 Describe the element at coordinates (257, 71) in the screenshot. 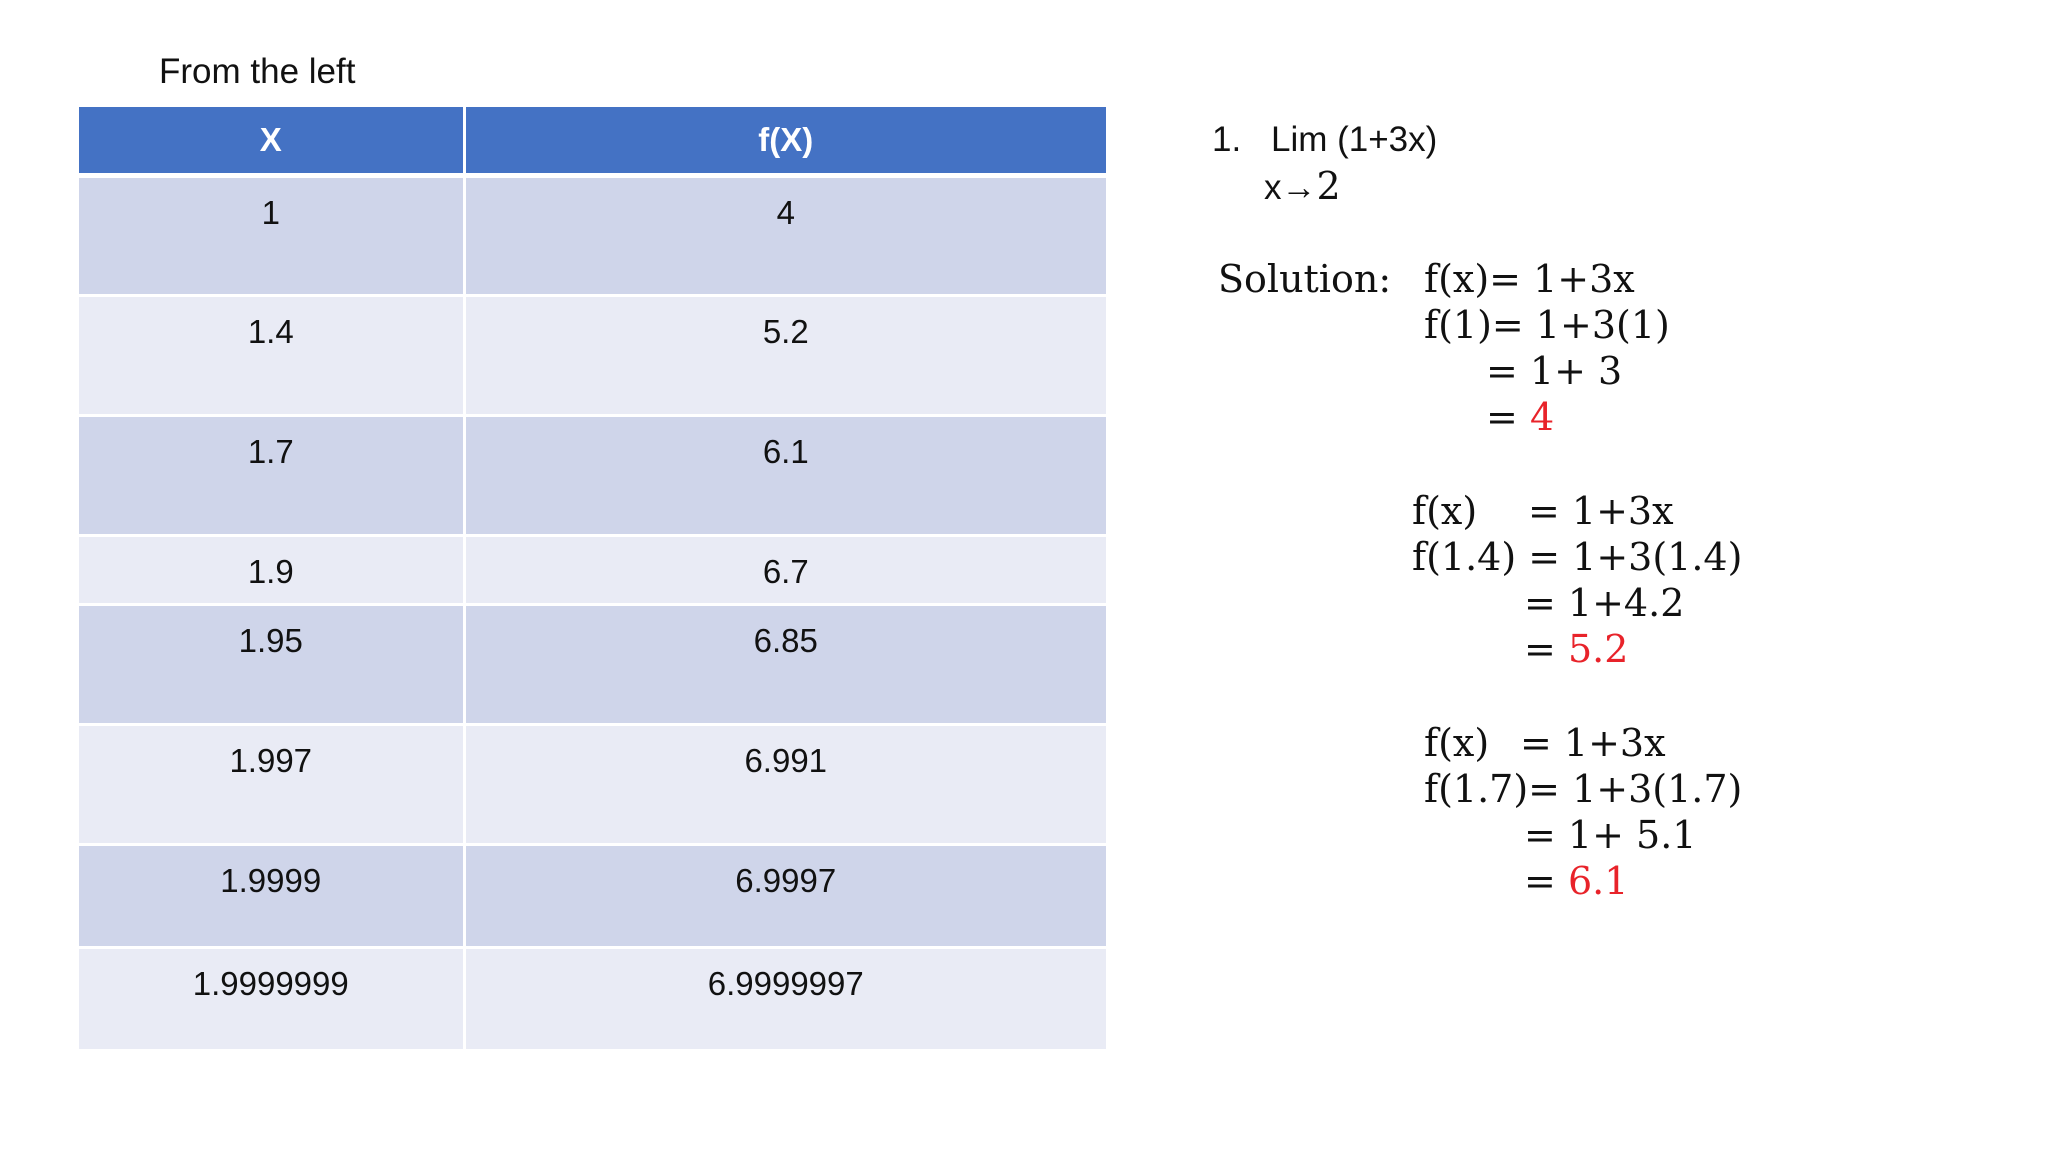

I see `table-title: From the left` at that location.